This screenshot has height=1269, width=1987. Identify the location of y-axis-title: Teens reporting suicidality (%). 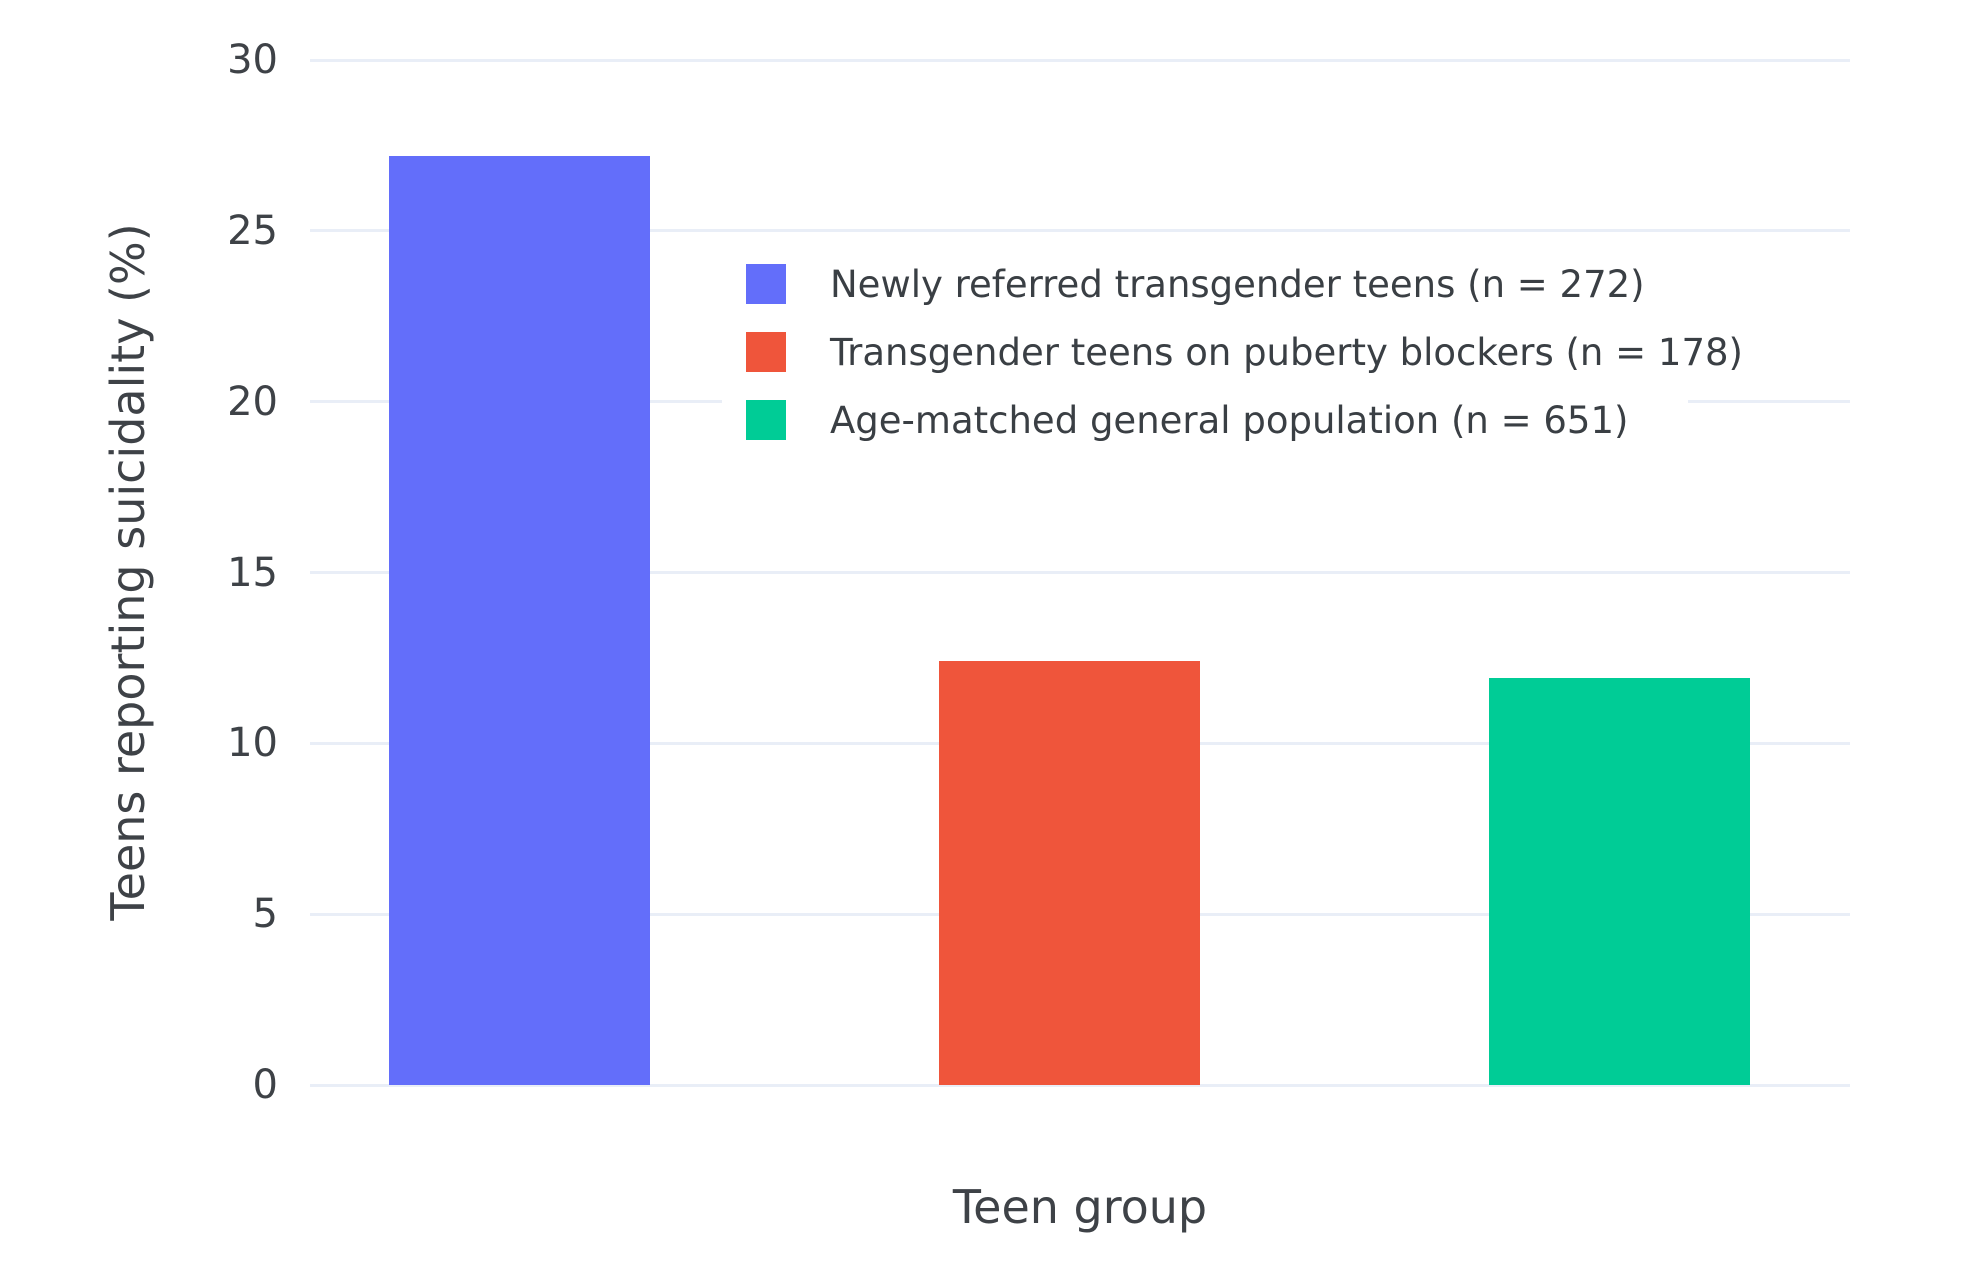
(128, 572).